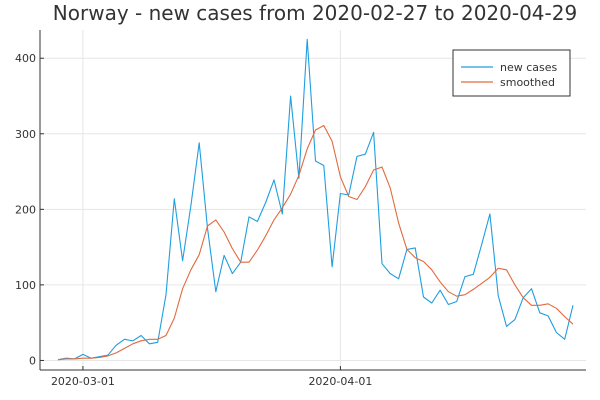  Describe the element at coordinates (25, 209) in the screenshot. I see `y-tick-label: 200` at that location.